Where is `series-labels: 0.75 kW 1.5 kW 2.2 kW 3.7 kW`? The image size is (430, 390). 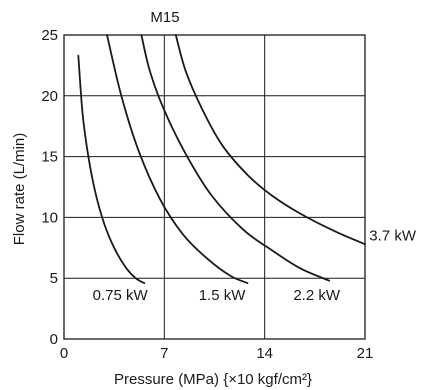
series-labels: 0.75 kW 1.5 kW 2.2 kW 3.7 kW is located at coordinates (255, 266).